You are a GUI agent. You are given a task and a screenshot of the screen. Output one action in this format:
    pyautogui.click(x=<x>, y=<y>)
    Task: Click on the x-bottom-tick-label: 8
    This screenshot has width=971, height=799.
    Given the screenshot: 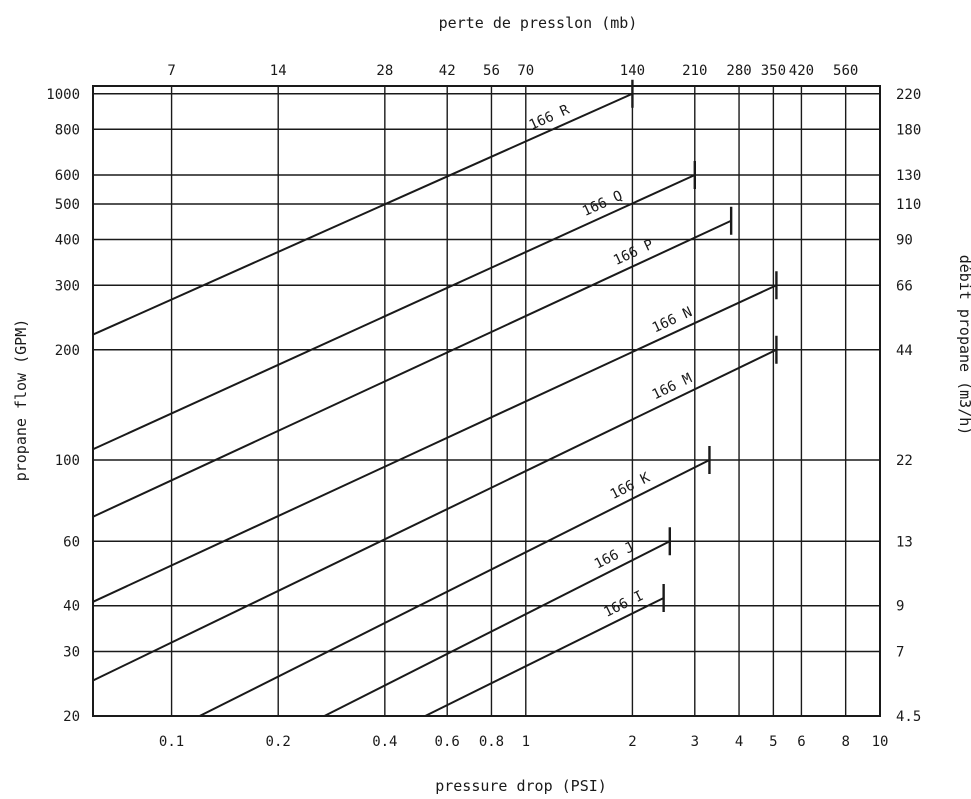 What is the action you would take?
    pyautogui.click(x=845, y=742)
    